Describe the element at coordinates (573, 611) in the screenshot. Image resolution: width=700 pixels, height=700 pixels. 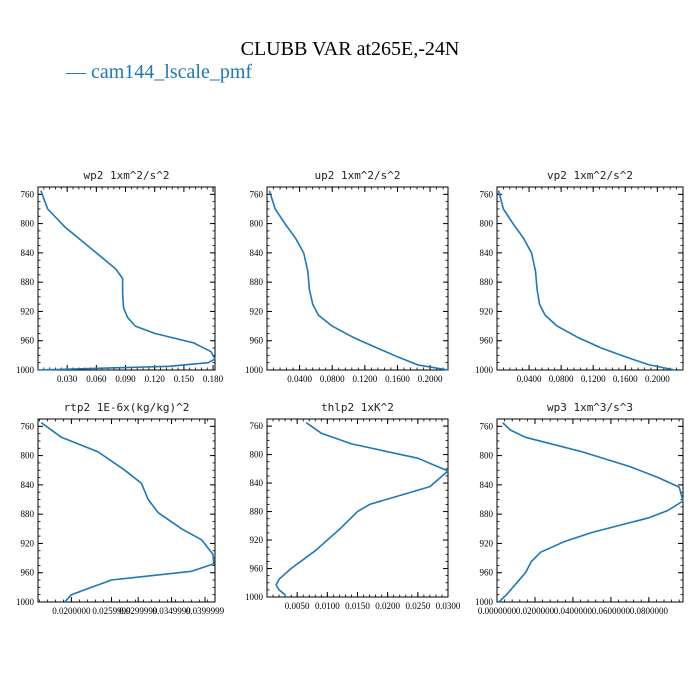
I see `x-tick-label: 0.0400000` at that location.